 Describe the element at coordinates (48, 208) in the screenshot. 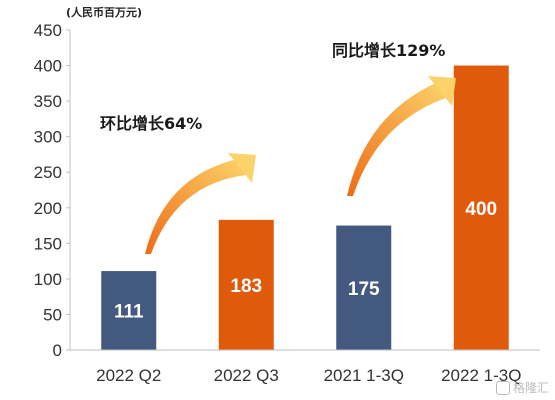

I see `y-tick-label: 200` at that location.